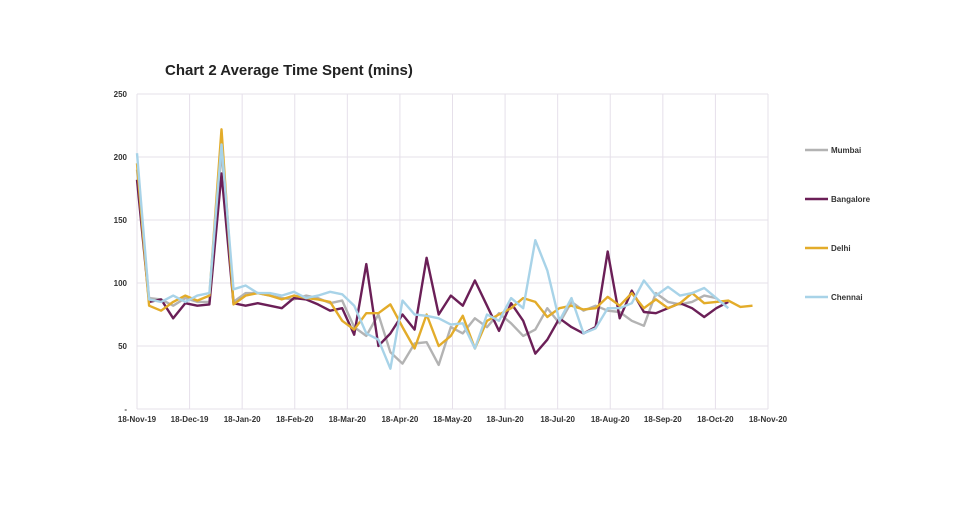 The image size is (960, 514). I want to click on y-tick-label: 250, so click(121, 94).